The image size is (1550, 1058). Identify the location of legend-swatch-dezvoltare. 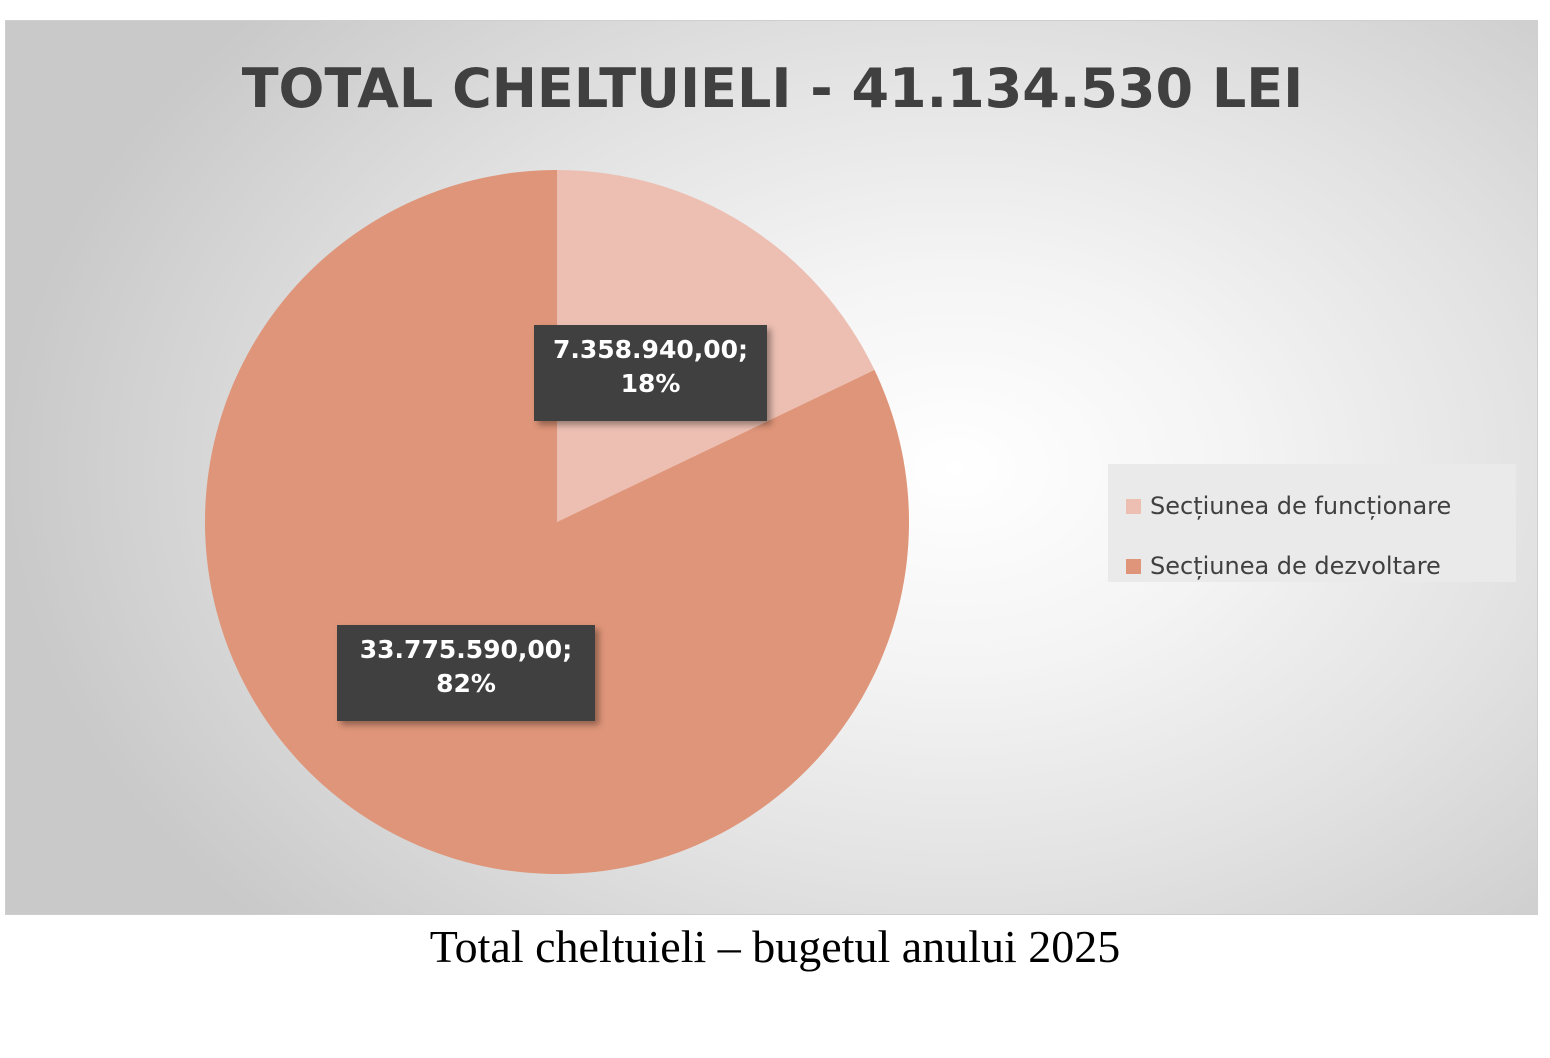
(1133, 566).